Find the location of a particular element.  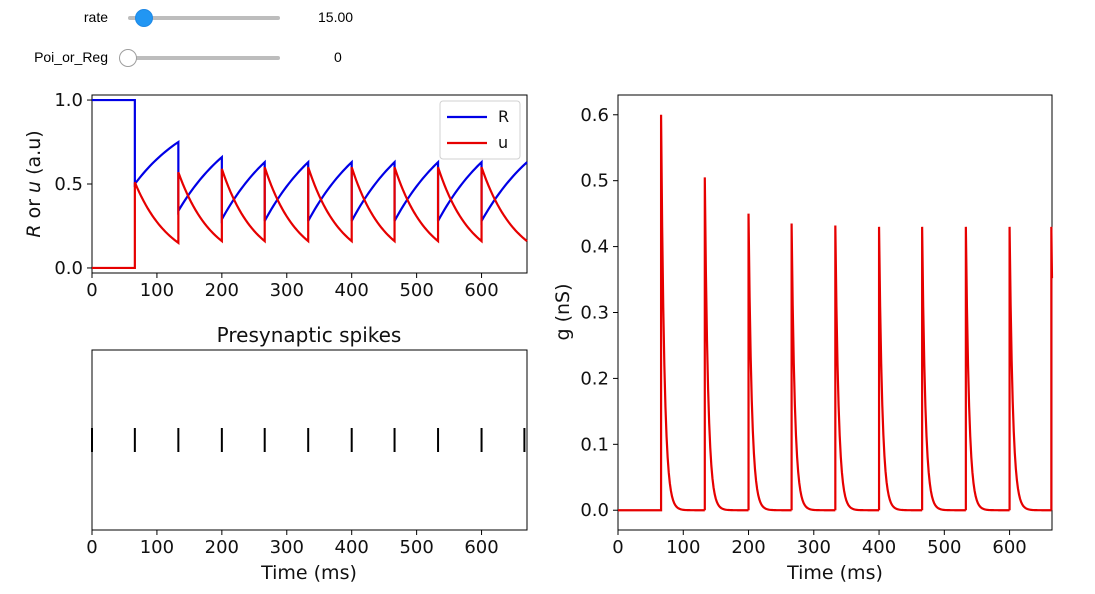

r-u-ylabel: R or u (a.u) is located at coordinates (34, 183).